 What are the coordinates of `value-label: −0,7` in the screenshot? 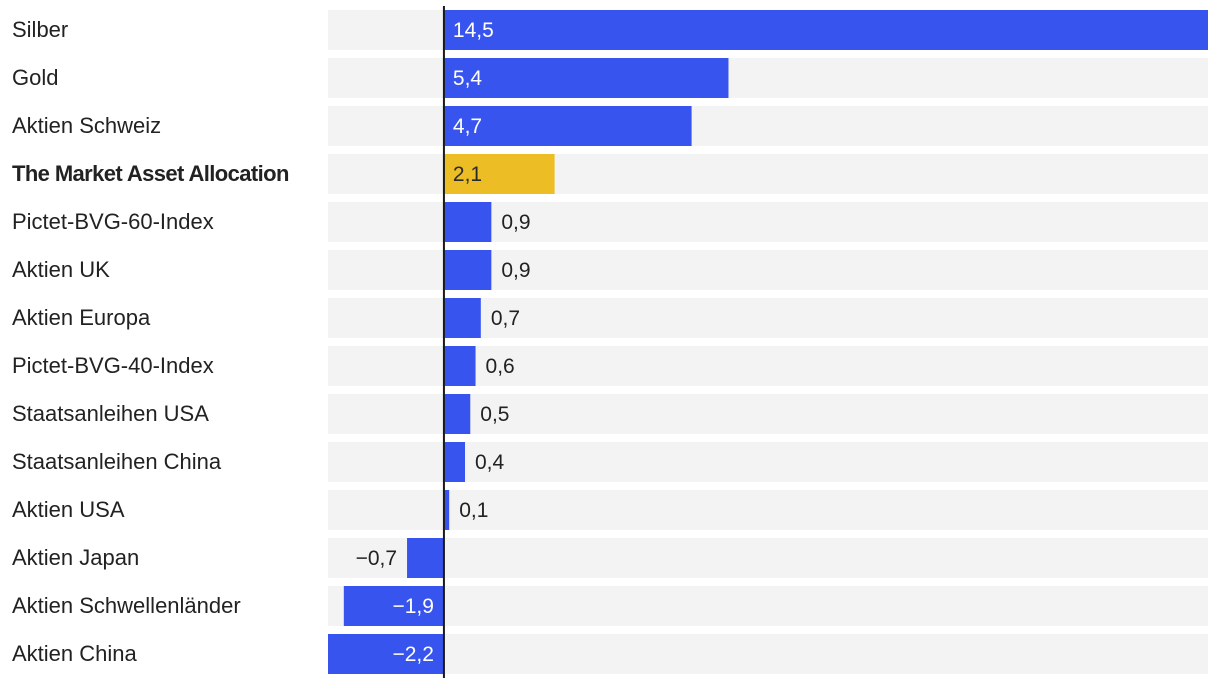 It's located at (376, 558).